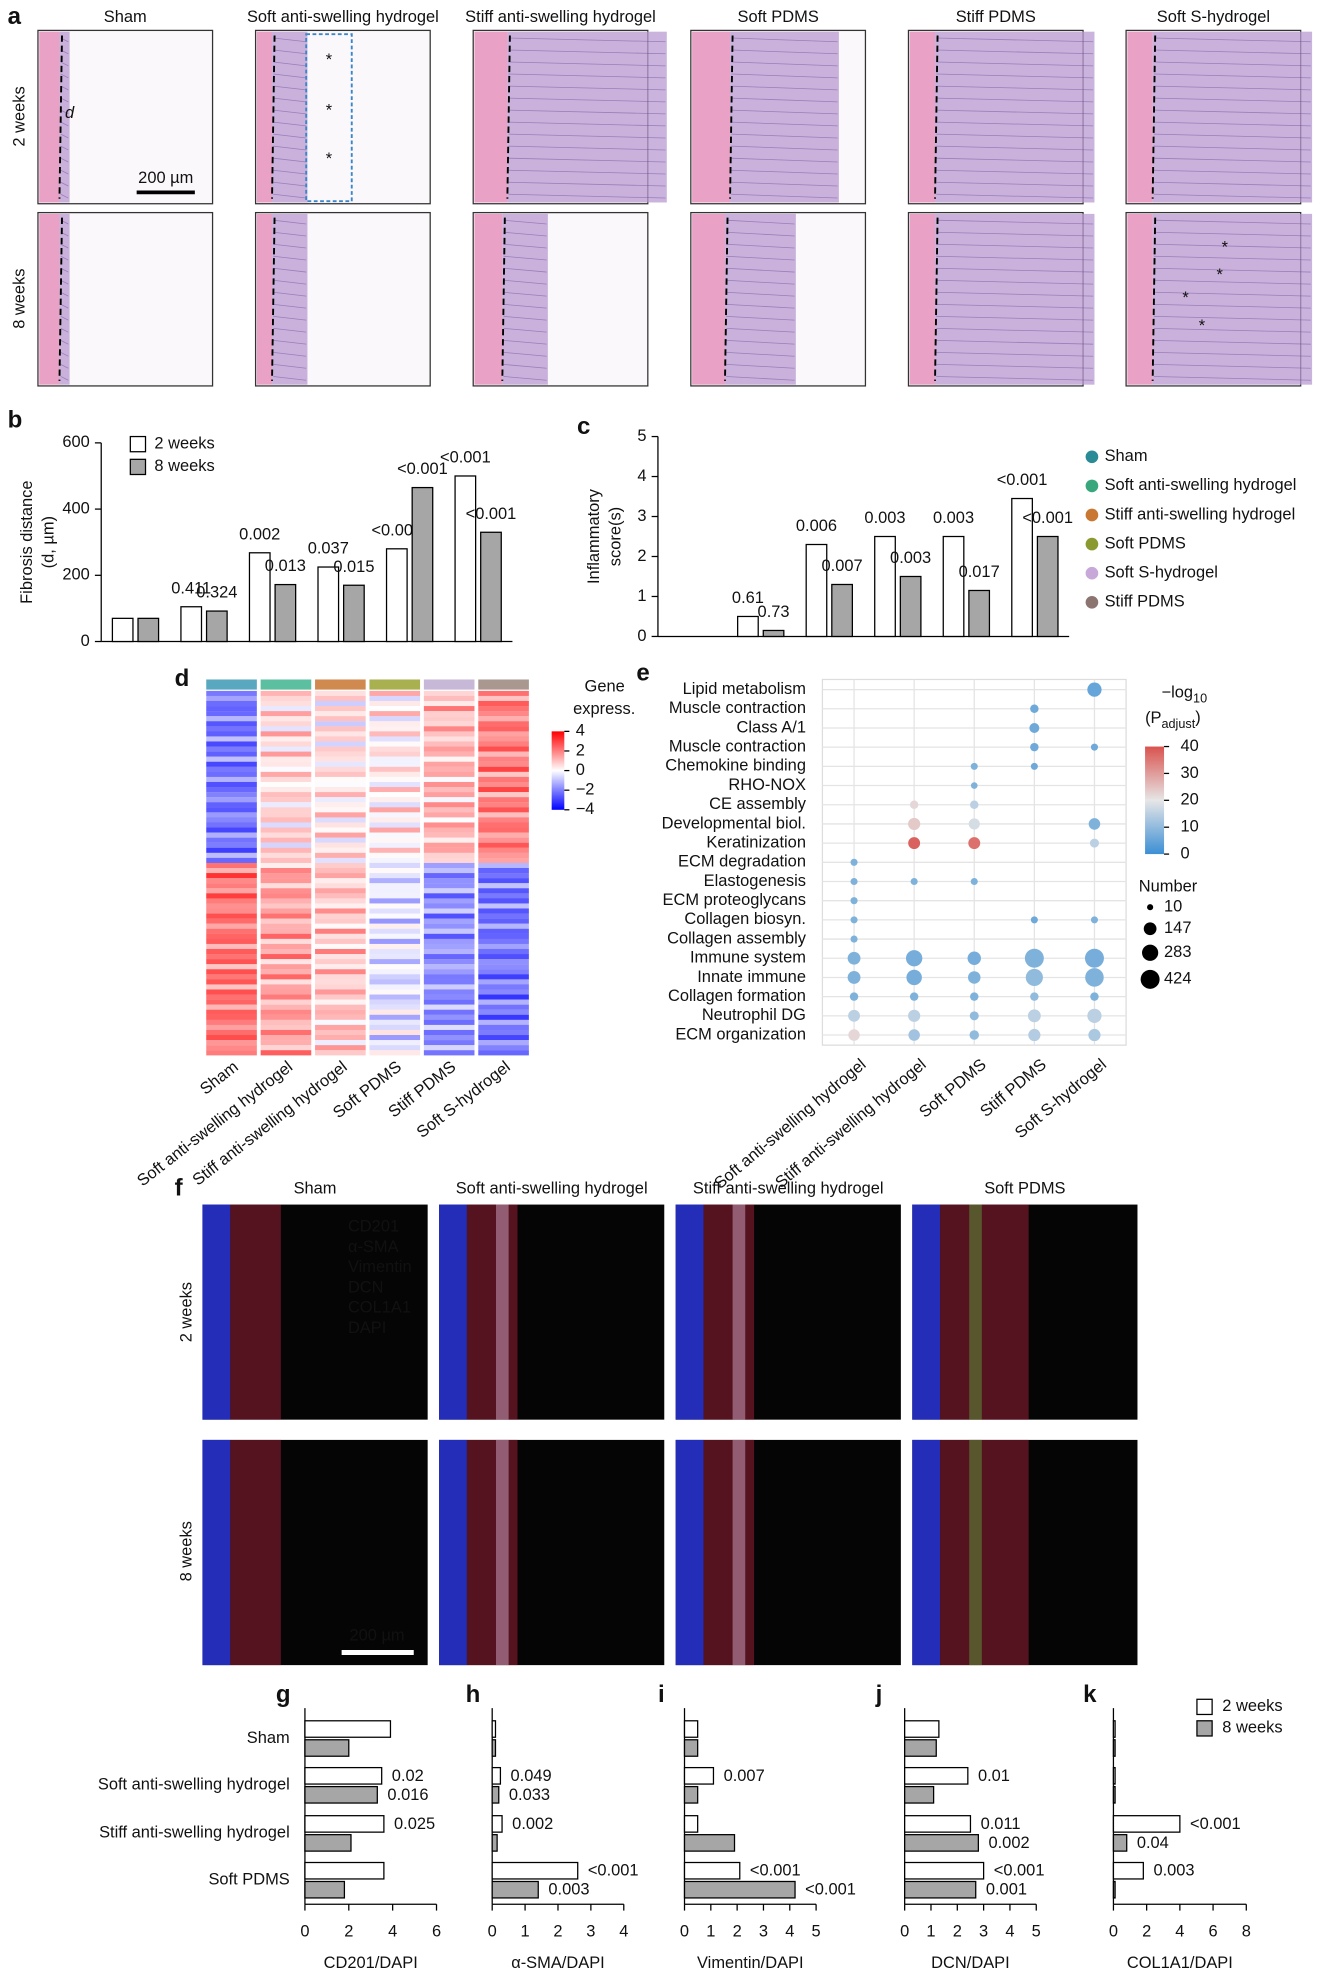 The image size is (1326, 1984). What do you see at coordinates (788, 1189) in the screenshot?
I see `column-title: Stiff anti-swelling hydrogel` at bounding box center [788, 1189].